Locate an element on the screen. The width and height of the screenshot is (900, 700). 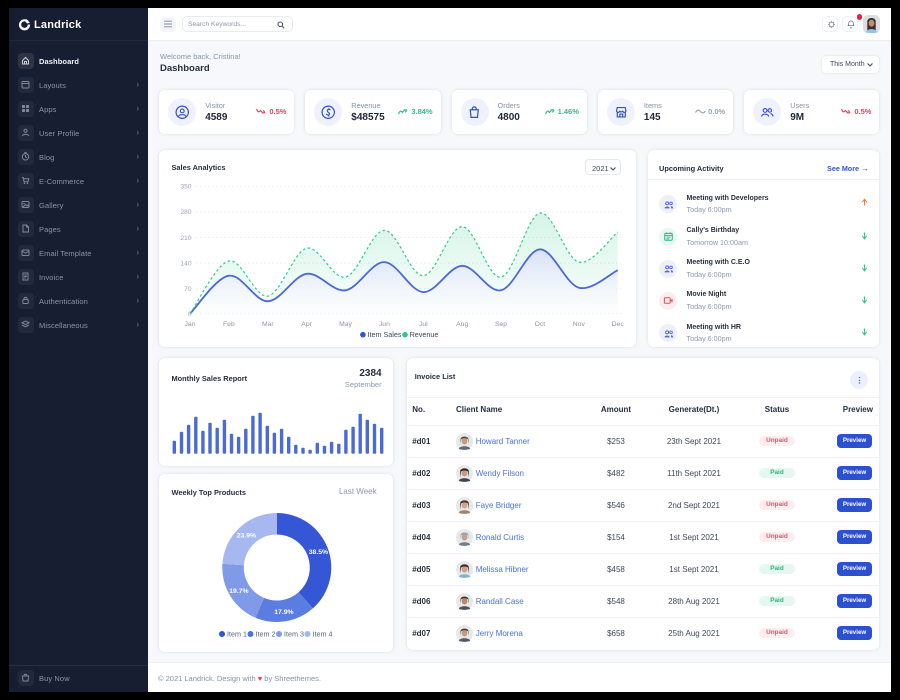
svg-text: 23.9% is located at coordinates (246, 535).